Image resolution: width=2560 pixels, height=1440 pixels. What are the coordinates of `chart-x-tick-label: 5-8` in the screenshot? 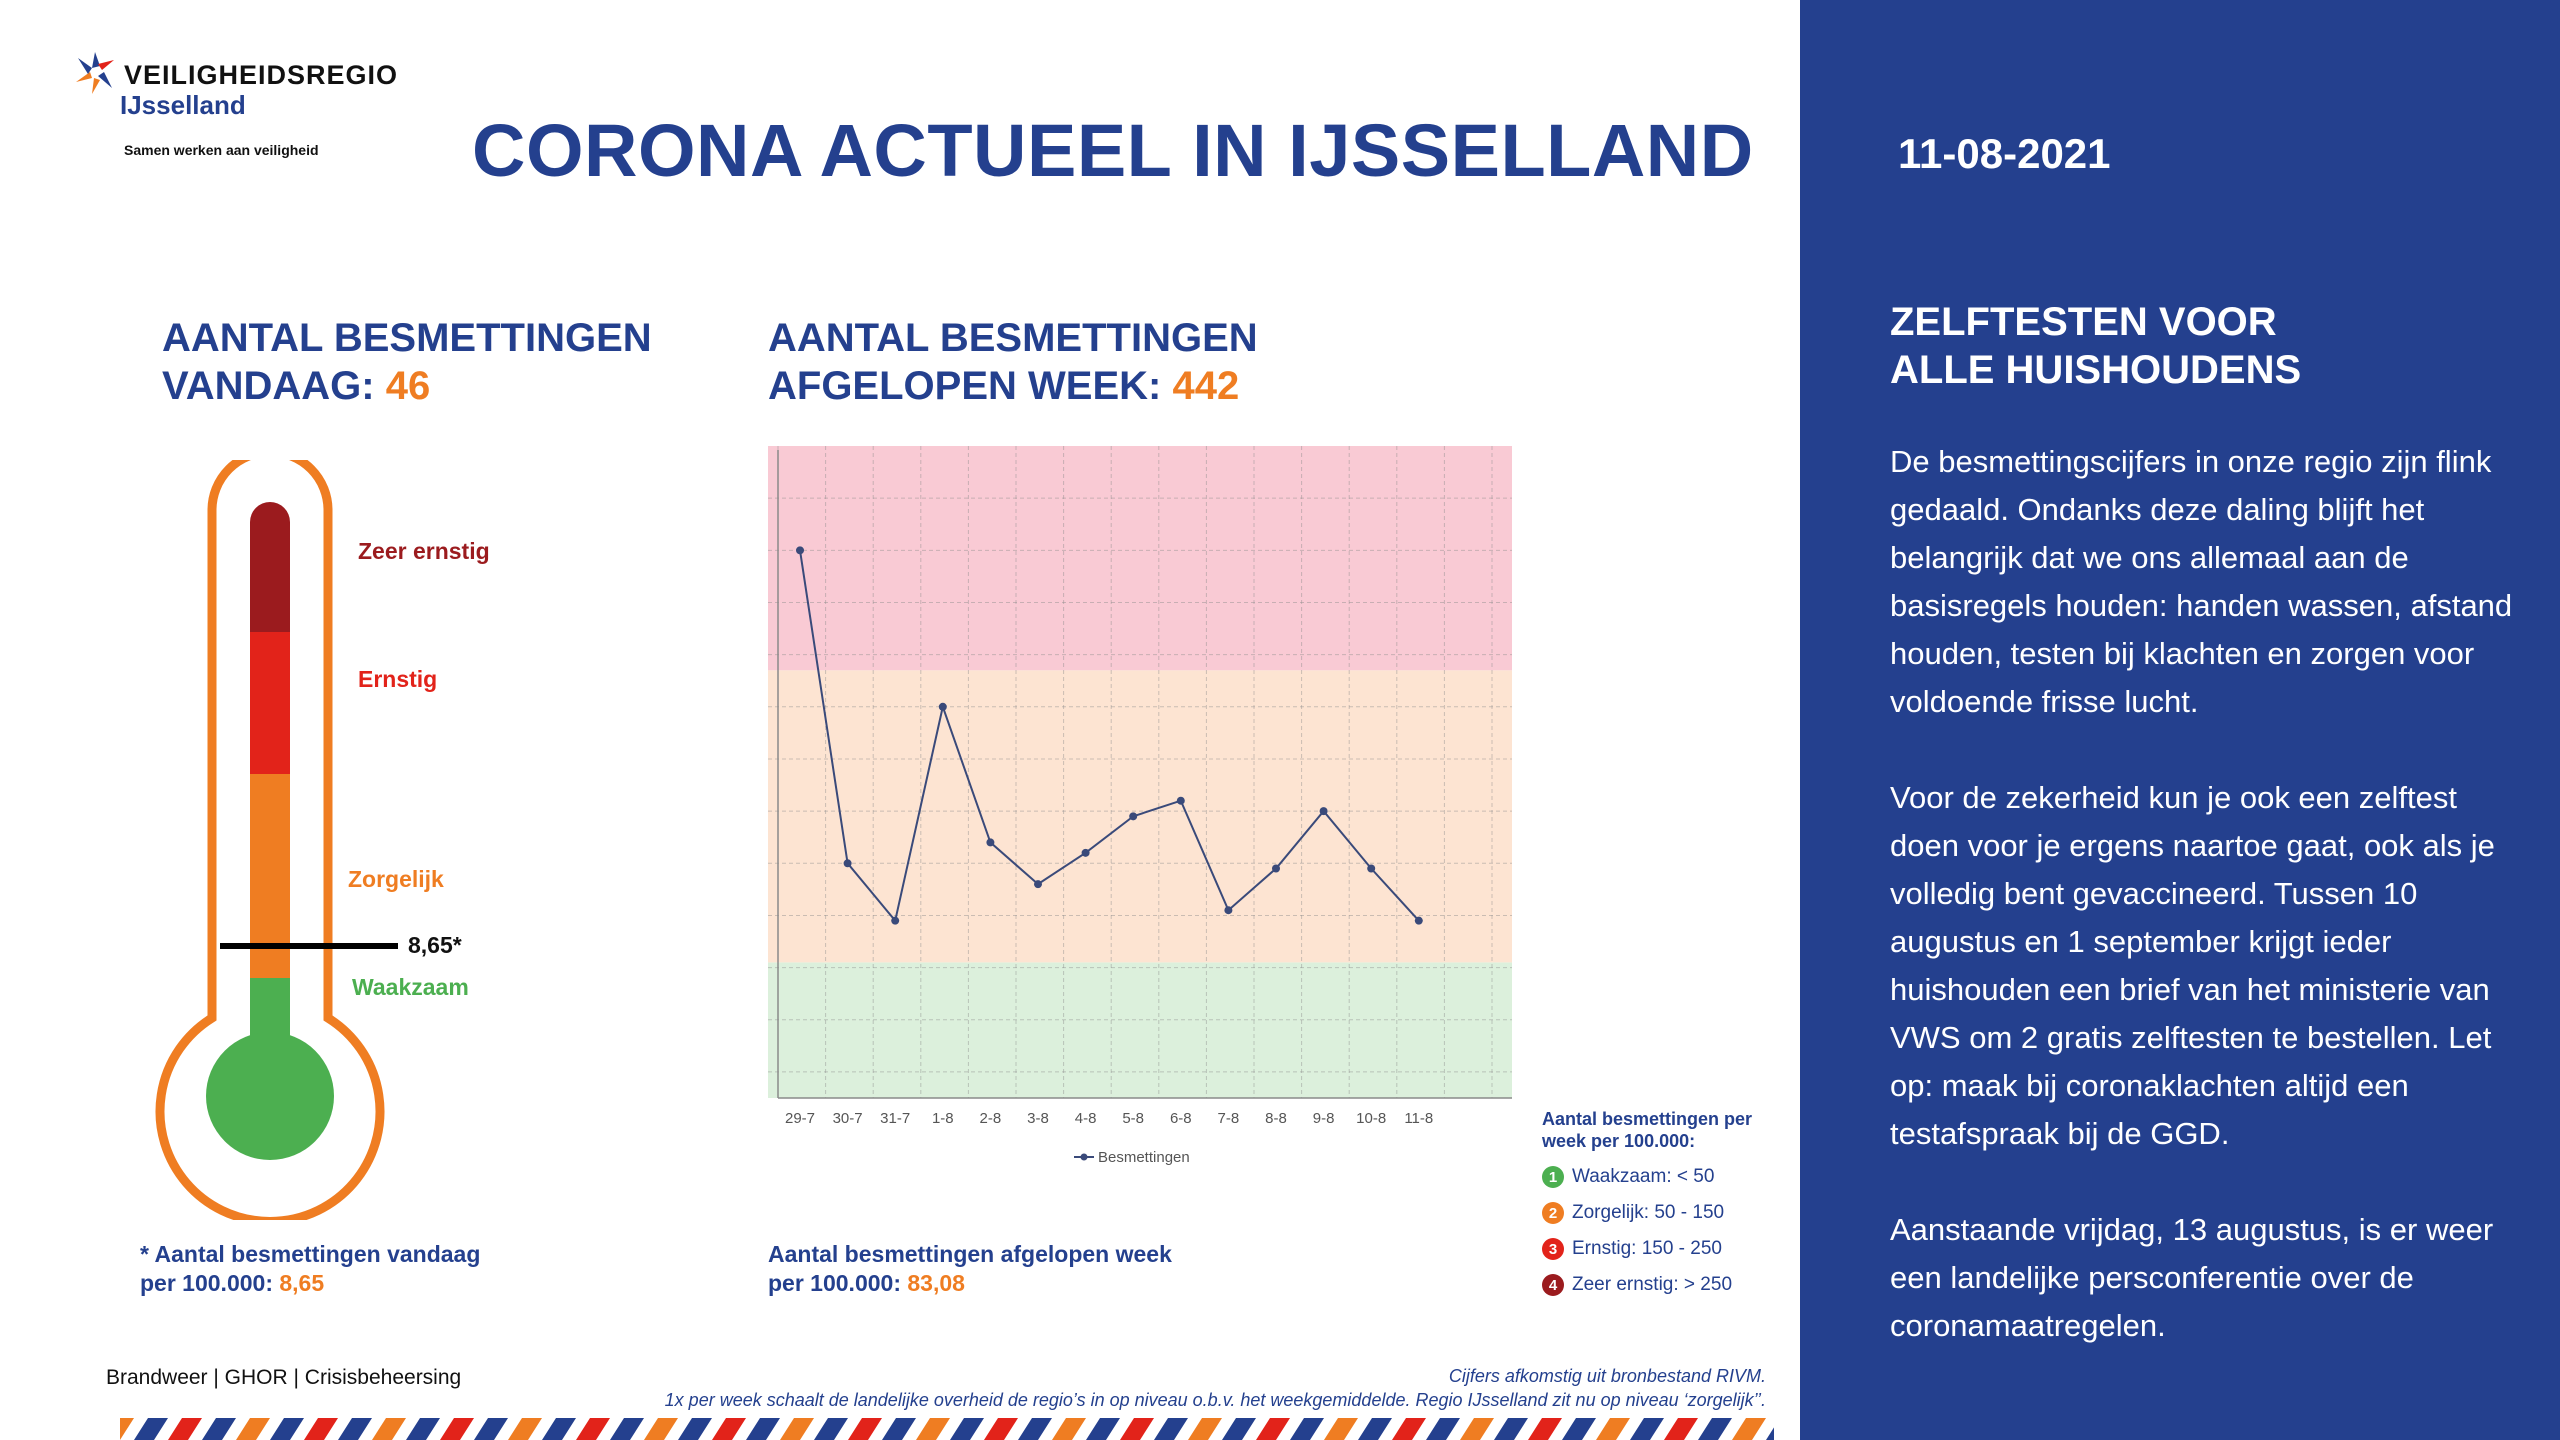 It's located at (1133, 1118).